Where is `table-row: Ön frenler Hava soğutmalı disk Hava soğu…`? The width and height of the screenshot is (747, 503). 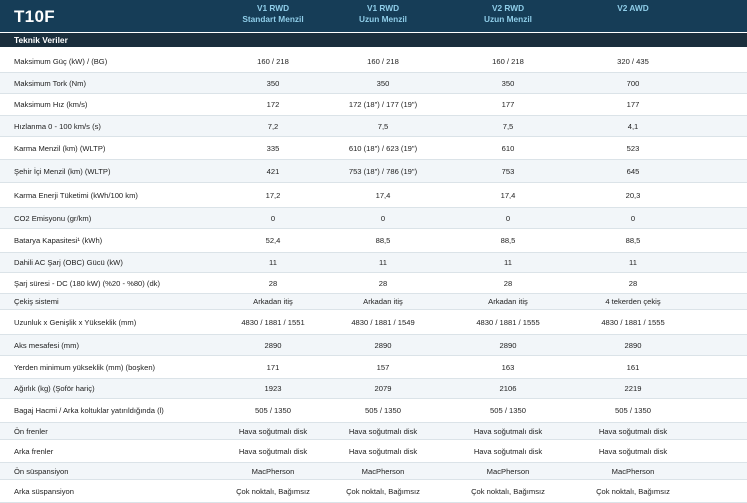 table-row: Ön frenler Hava soğutmalı disk Hava soğu… is located at coordinates (373, 431).